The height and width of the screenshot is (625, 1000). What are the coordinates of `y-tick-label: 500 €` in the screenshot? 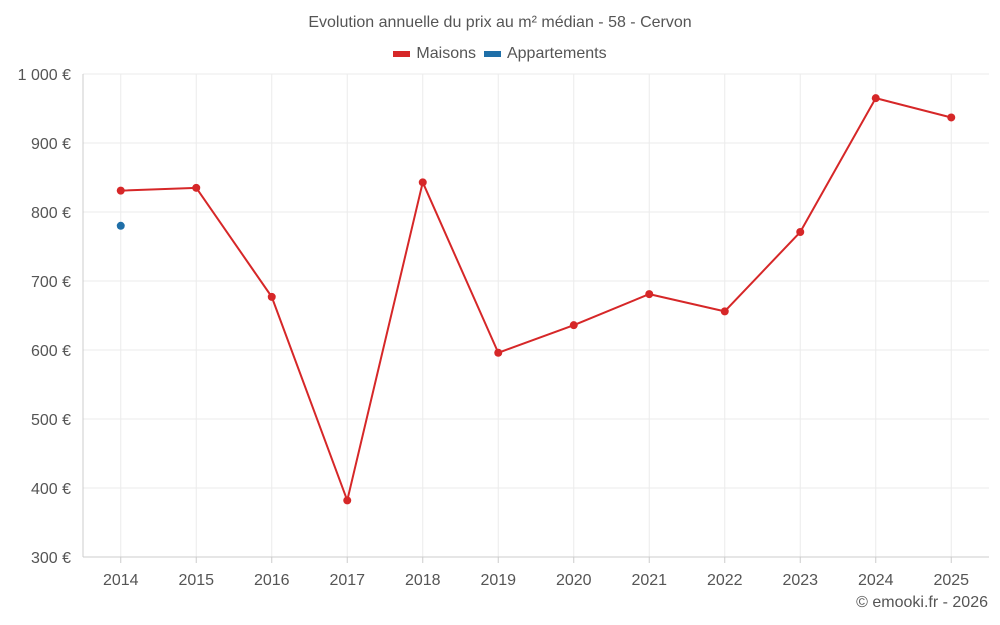 It's located at (51, 420).